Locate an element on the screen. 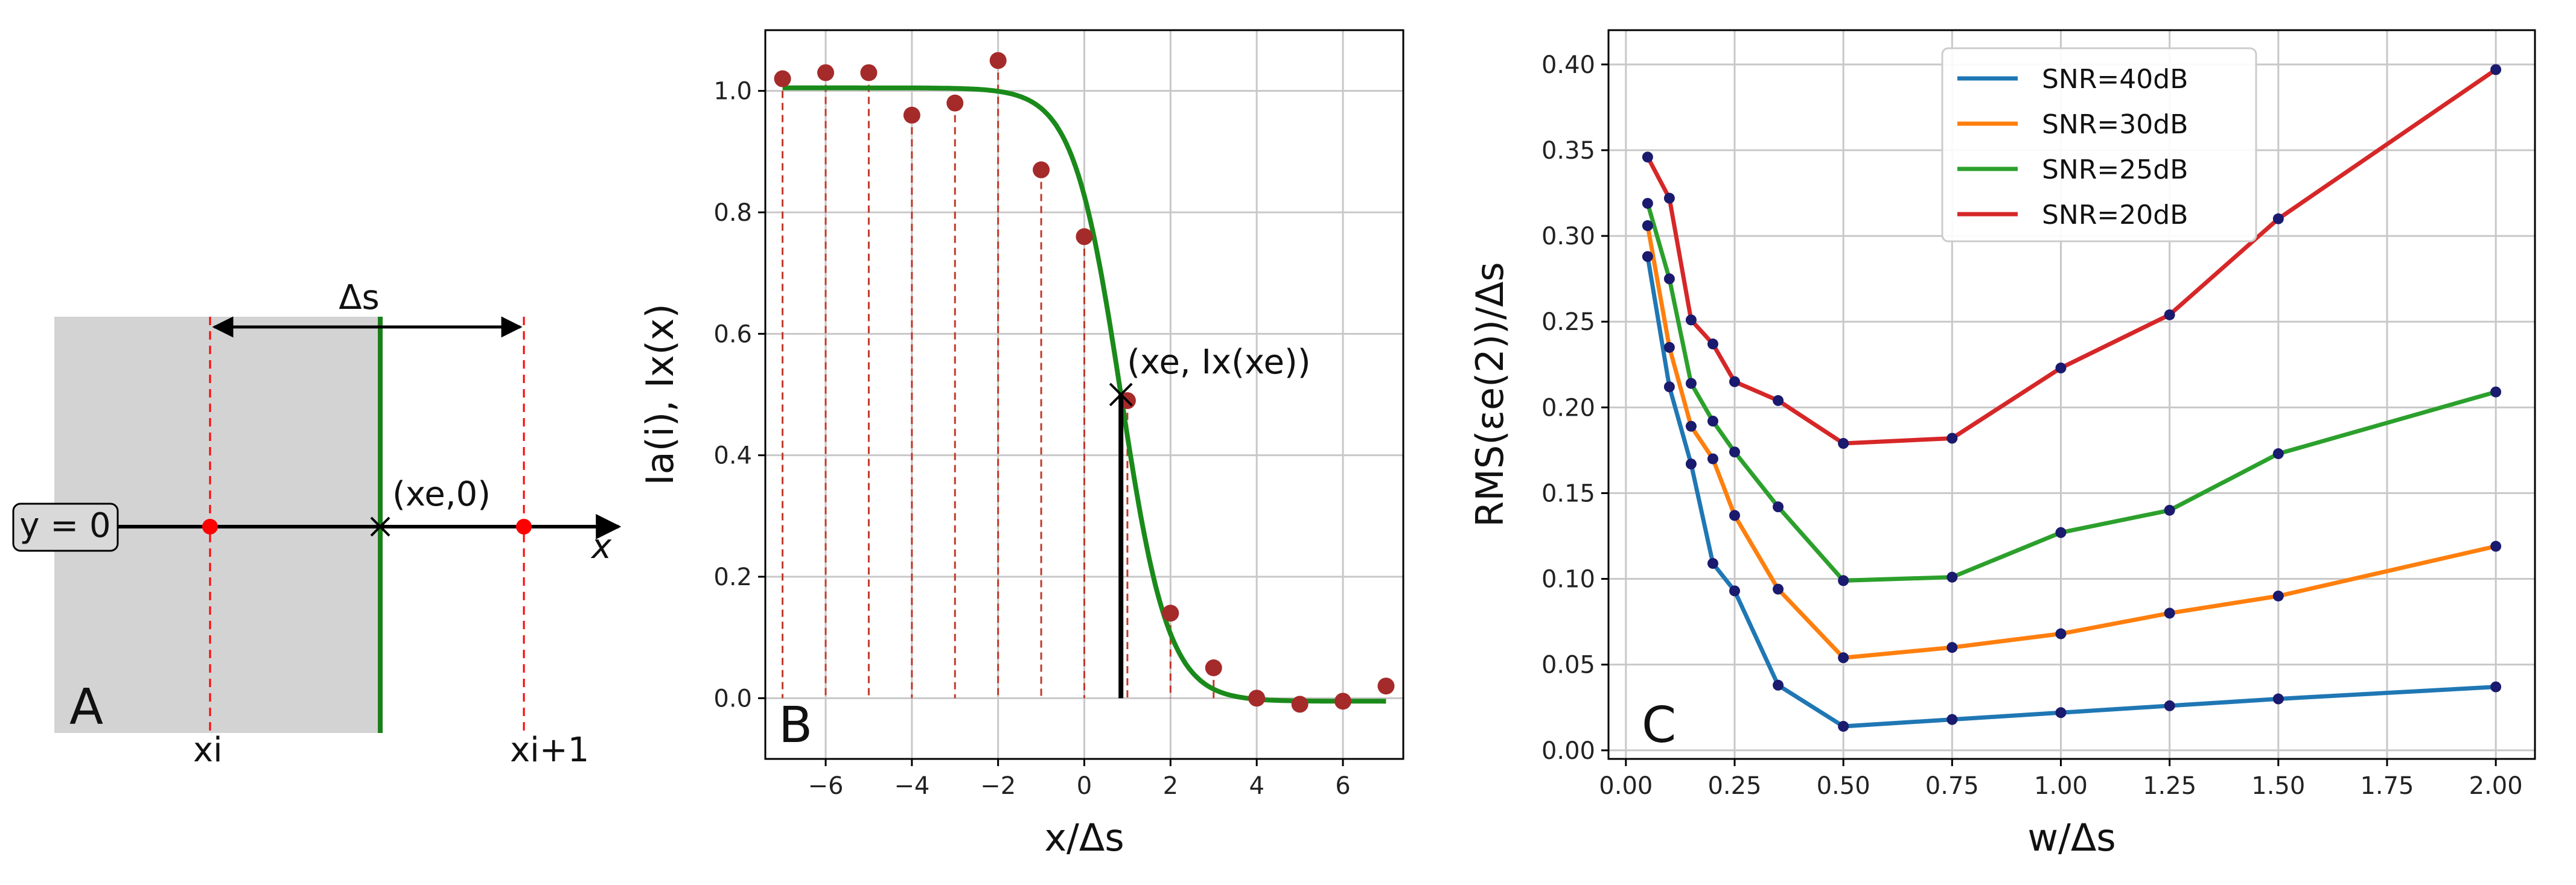  y-tick-label: 0.20 is located at coordinates (1568, 408).